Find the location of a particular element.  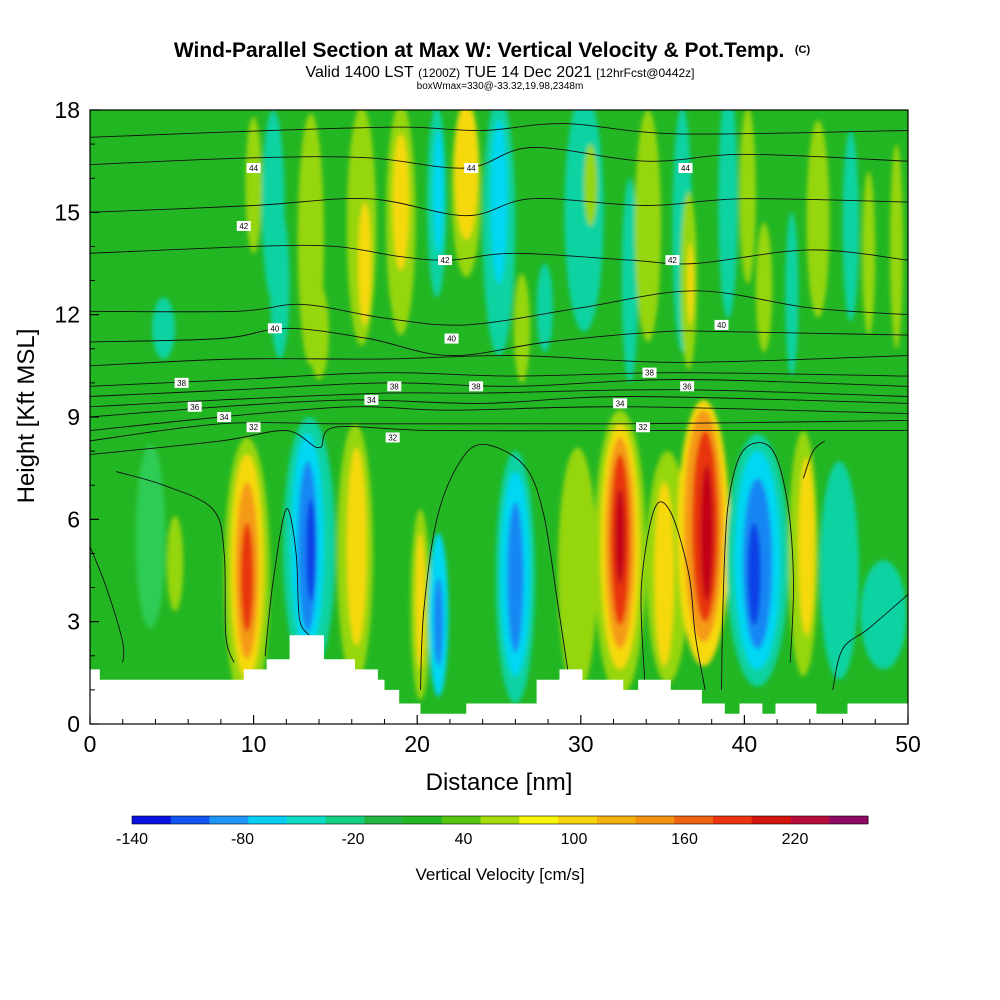

x-tick-label: 20 is located at coordinates (417, 744).